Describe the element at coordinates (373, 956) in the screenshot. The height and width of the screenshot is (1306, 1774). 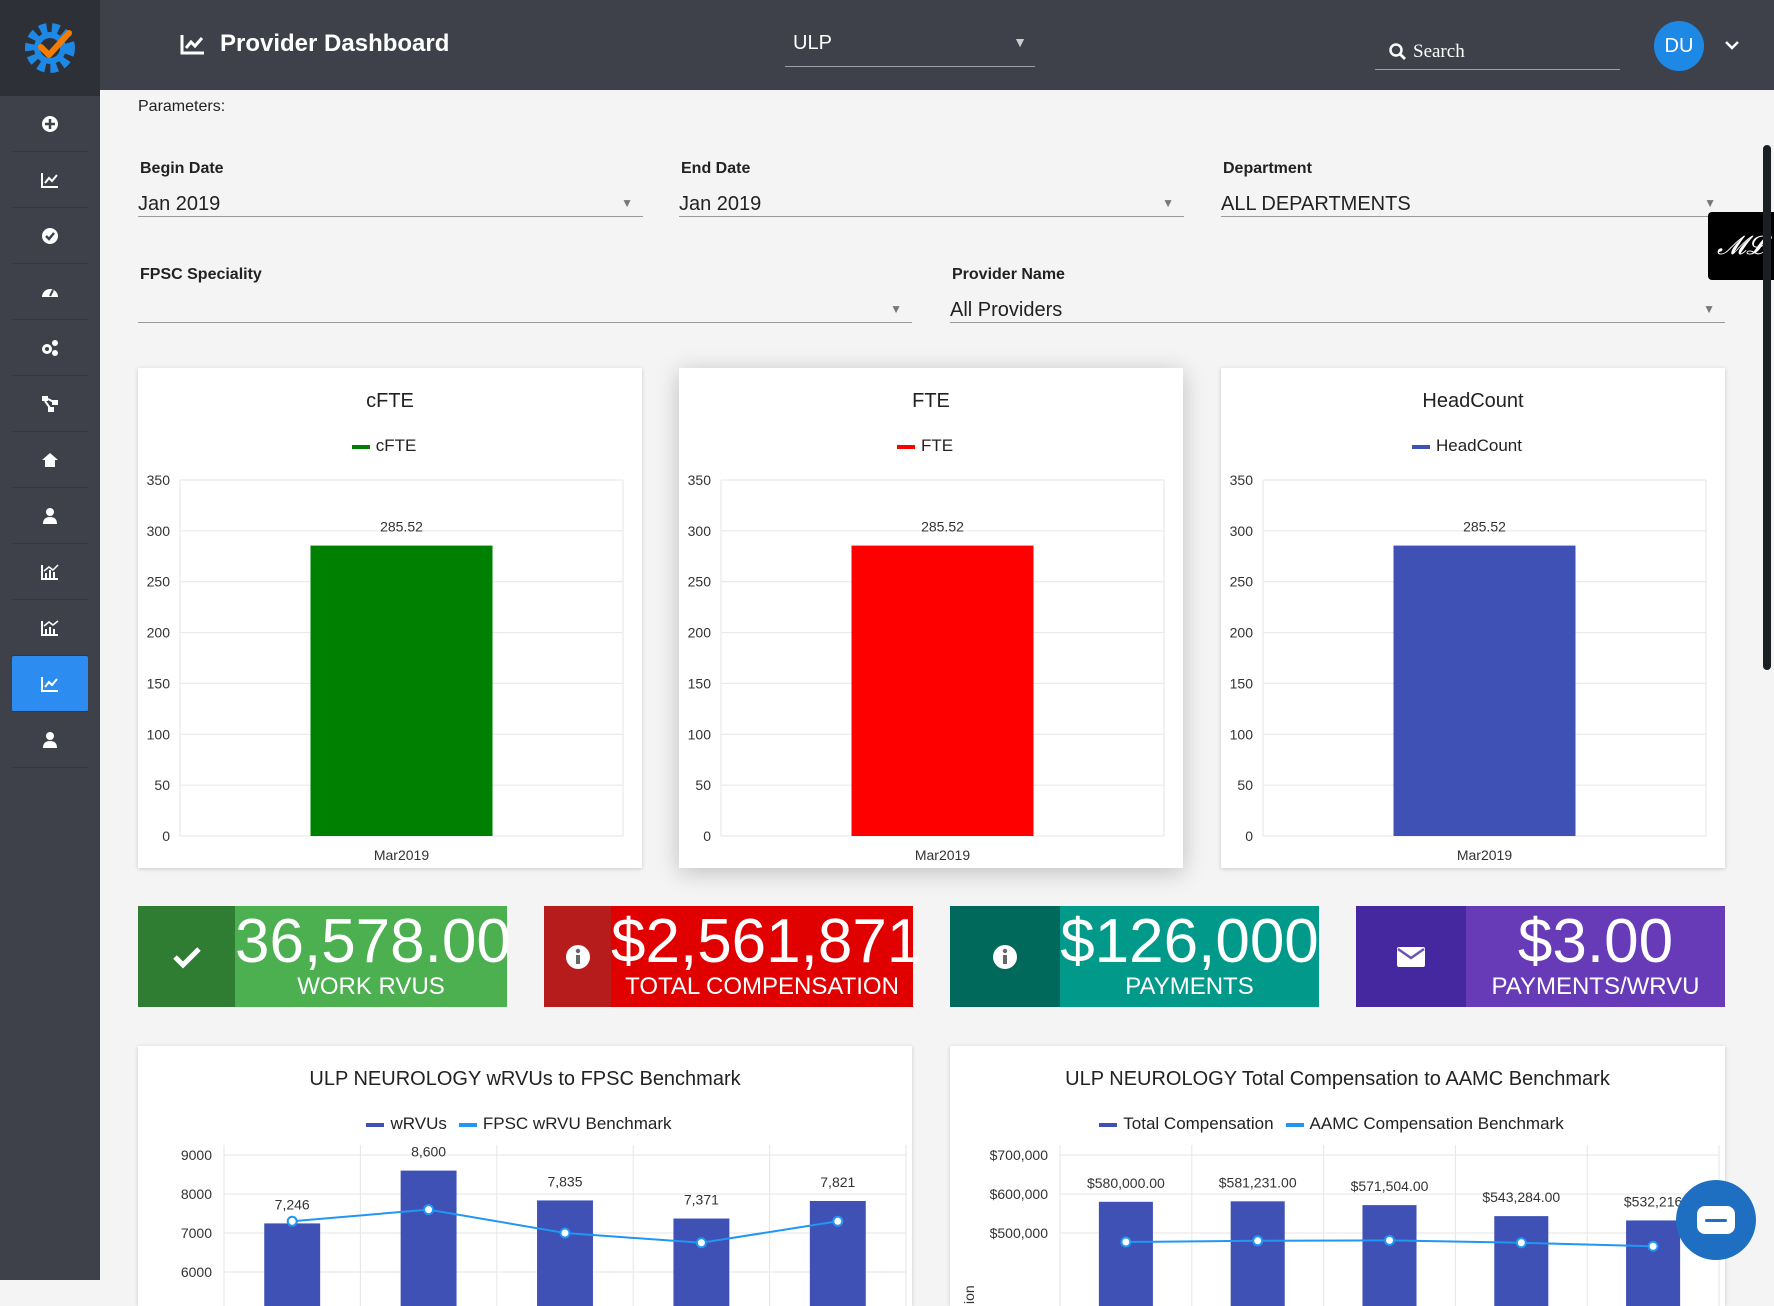
I see `stat-body: 36,578.00 WORK RVUS` at that location.